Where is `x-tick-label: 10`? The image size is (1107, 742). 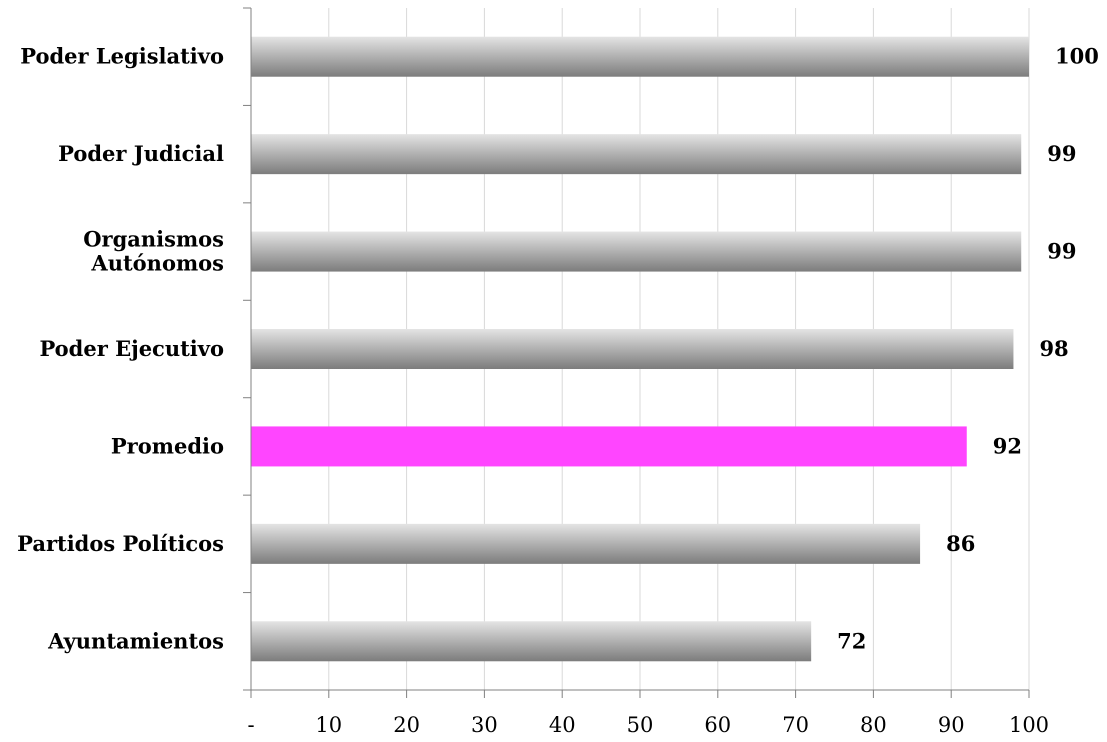
x-tick-label: 10 is located at coordinates (328, 725).